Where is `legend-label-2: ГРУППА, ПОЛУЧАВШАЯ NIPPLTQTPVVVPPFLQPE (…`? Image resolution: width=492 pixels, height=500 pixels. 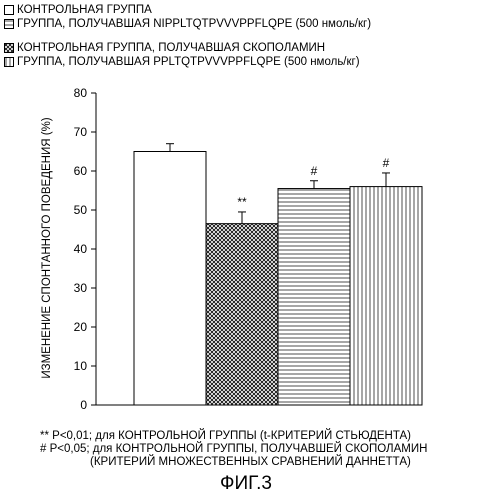 legend-label-2: ГРУППА, ПОЛУЧАВШАЯ NIPPLTQTPVVVPPFLQPE (… is located at coordinates (194, 24).